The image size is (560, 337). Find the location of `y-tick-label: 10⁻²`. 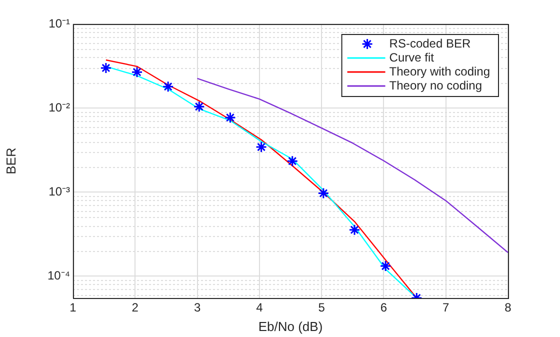

y-tick-label: 10⁻² is located at coordinates (59, 107).